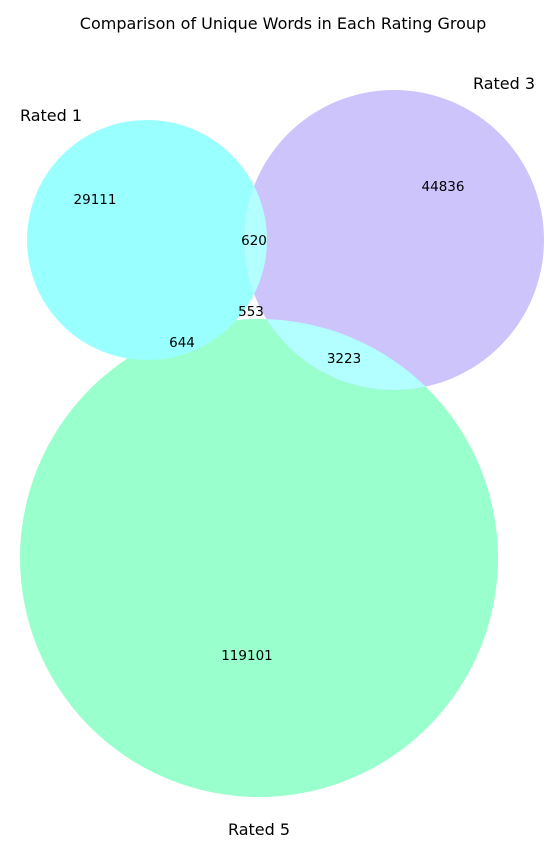 The width and height of the screenshot is (557, 855). Describe the element at coordinates (182, 343) in the screenshot. I see `region-value-rated-1-rated-5: 644` at that location.